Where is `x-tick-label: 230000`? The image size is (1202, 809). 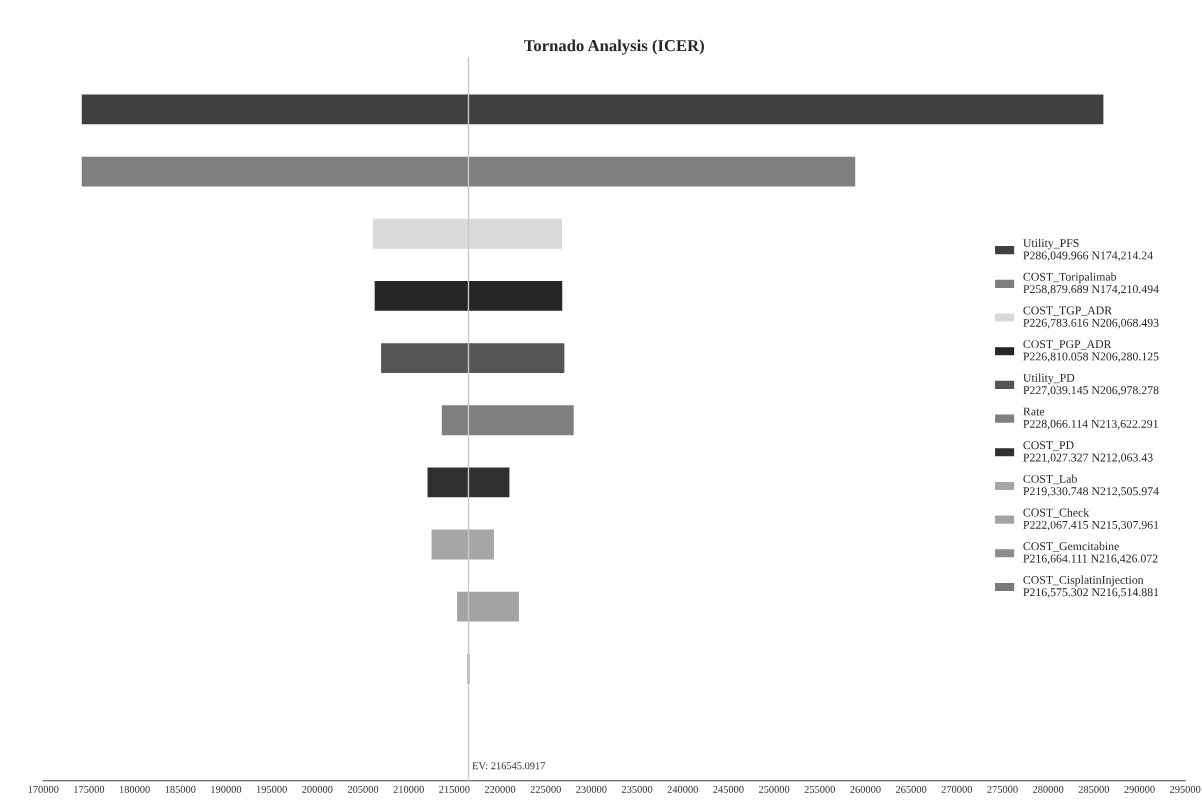
x-tick-label: 230000 is located at coordinates (591, 789).